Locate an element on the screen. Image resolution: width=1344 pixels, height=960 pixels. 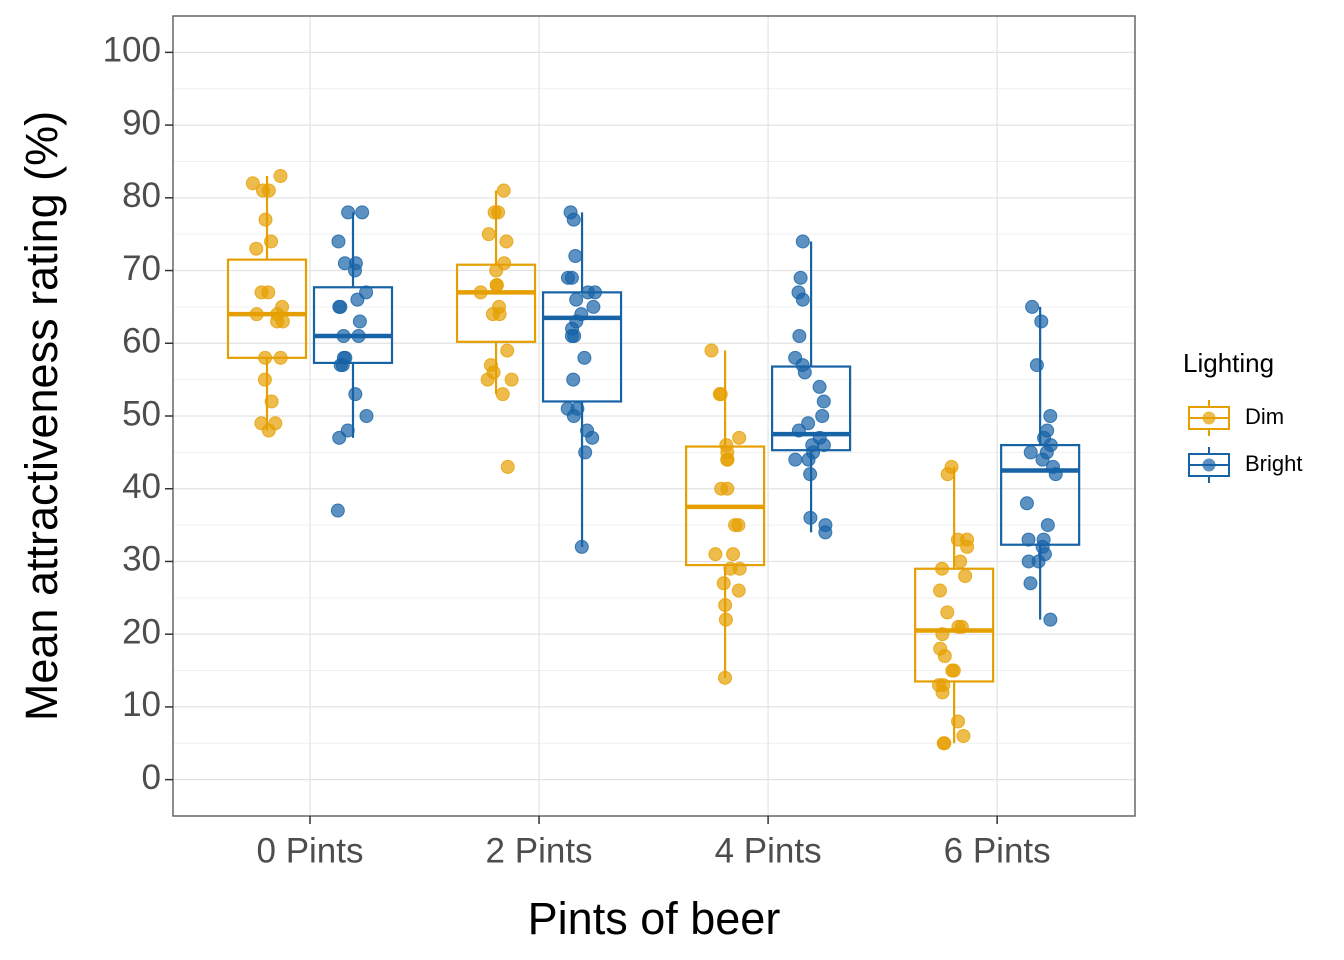
y-tick-label: 30 is located at coordinates (141, 559).